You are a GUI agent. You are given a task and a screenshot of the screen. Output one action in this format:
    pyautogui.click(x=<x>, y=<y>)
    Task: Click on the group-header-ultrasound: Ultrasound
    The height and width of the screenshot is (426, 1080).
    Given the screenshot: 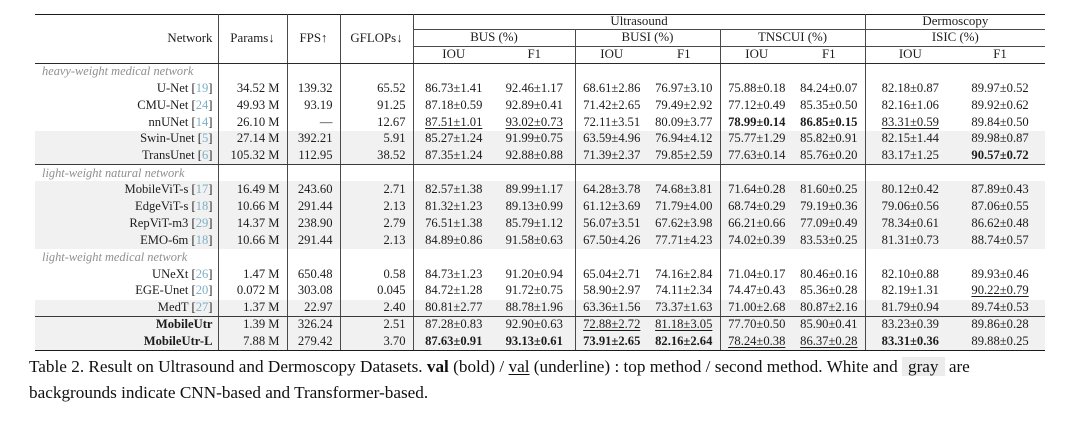 What is the action you would take?
    pyautogui.click(x=639, y=22)
    